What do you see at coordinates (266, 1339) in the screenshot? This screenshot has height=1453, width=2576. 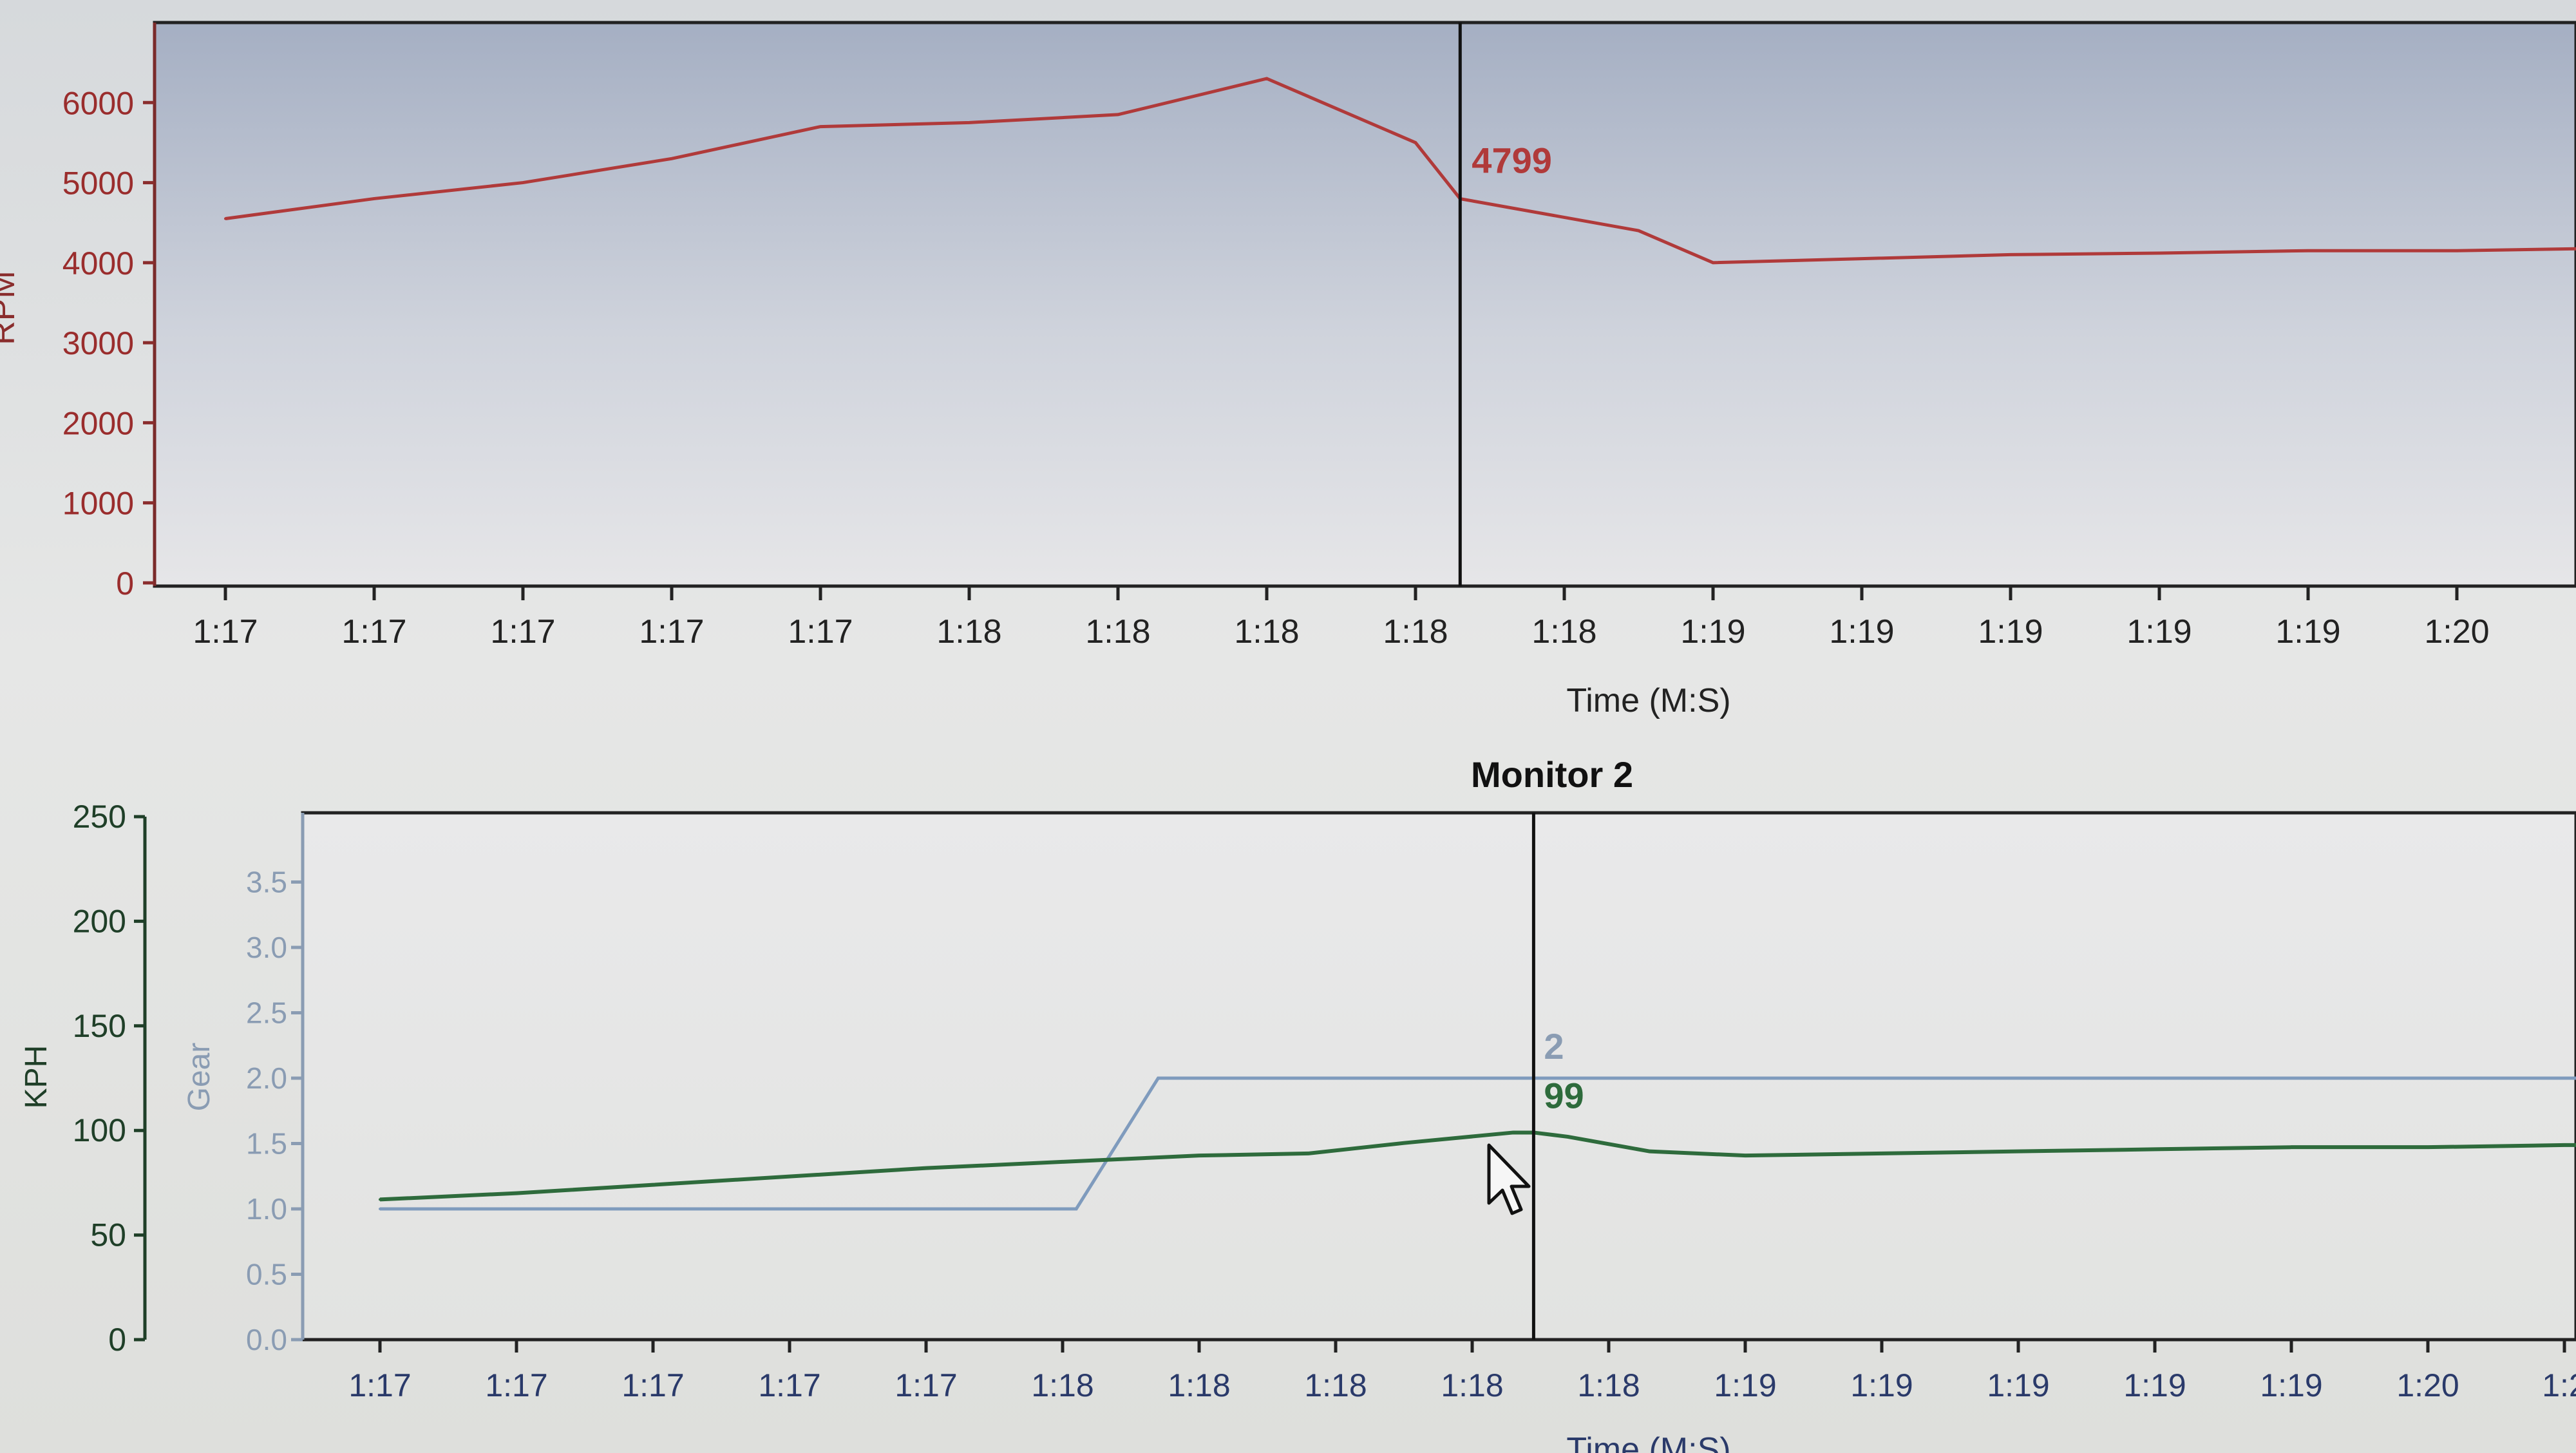 I see `gear-y-tick-label: 0.0` at bounding box center [266, 1339].